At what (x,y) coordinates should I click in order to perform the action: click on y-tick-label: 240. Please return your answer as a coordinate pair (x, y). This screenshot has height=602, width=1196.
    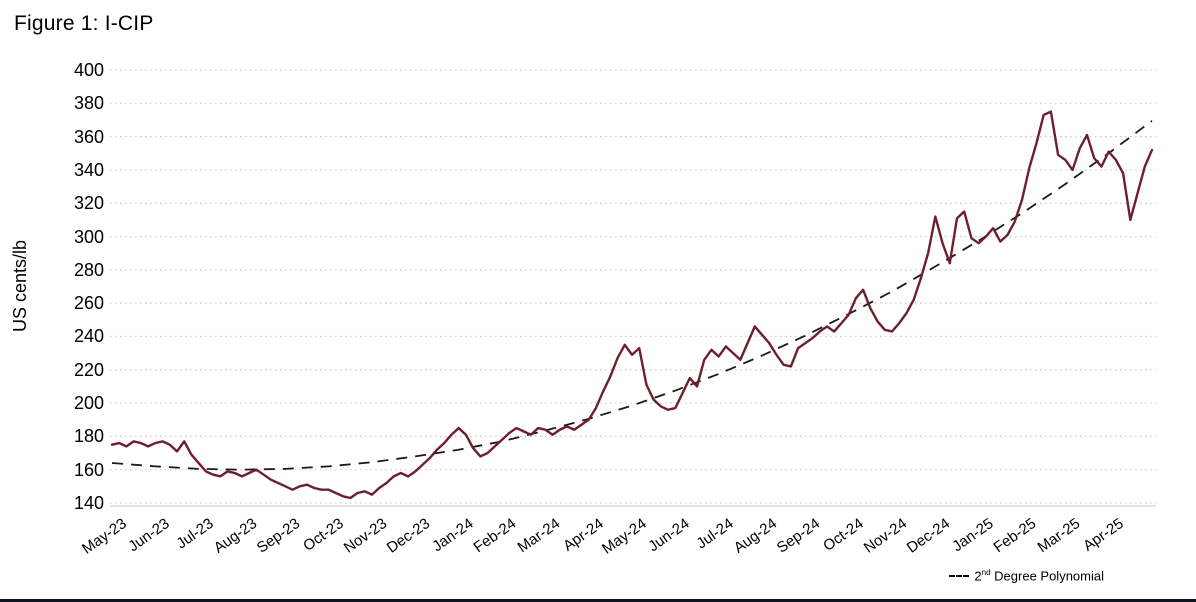
    Looking at the image, I should click on (88, 336).